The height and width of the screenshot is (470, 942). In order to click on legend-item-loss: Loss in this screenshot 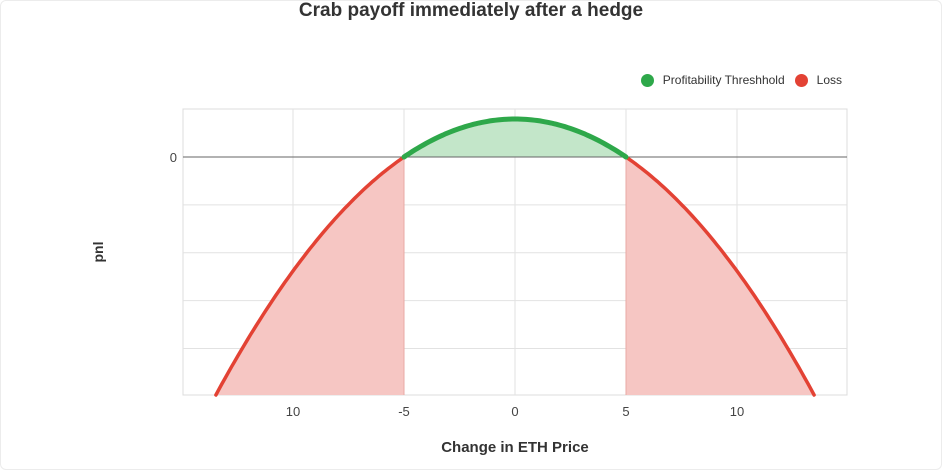, I will do `click(818, 80)`.